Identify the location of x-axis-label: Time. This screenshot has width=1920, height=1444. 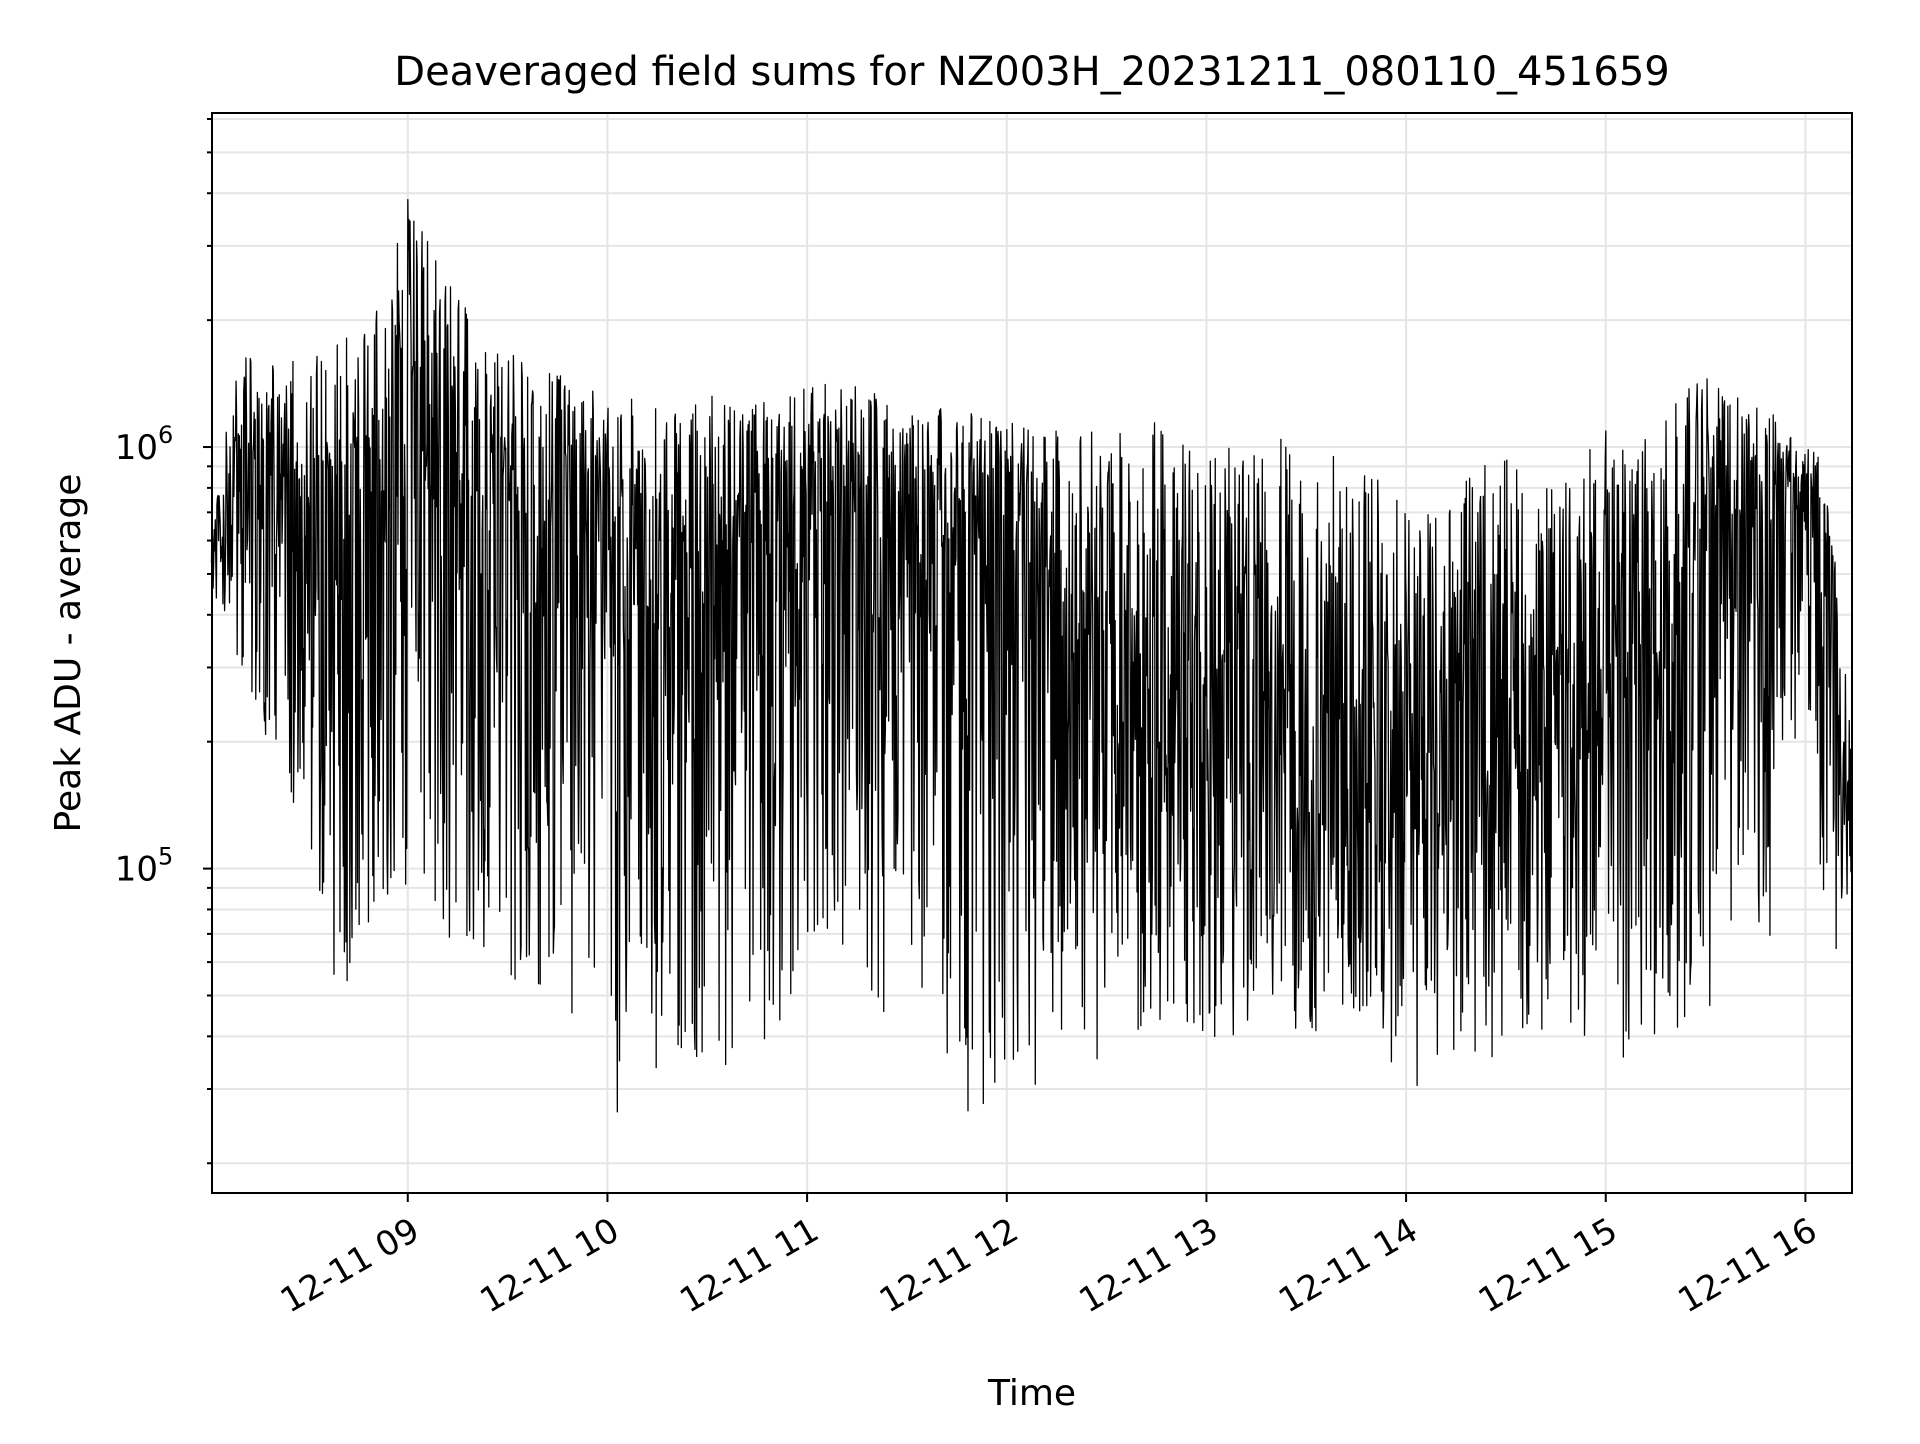
(1031, 1393).